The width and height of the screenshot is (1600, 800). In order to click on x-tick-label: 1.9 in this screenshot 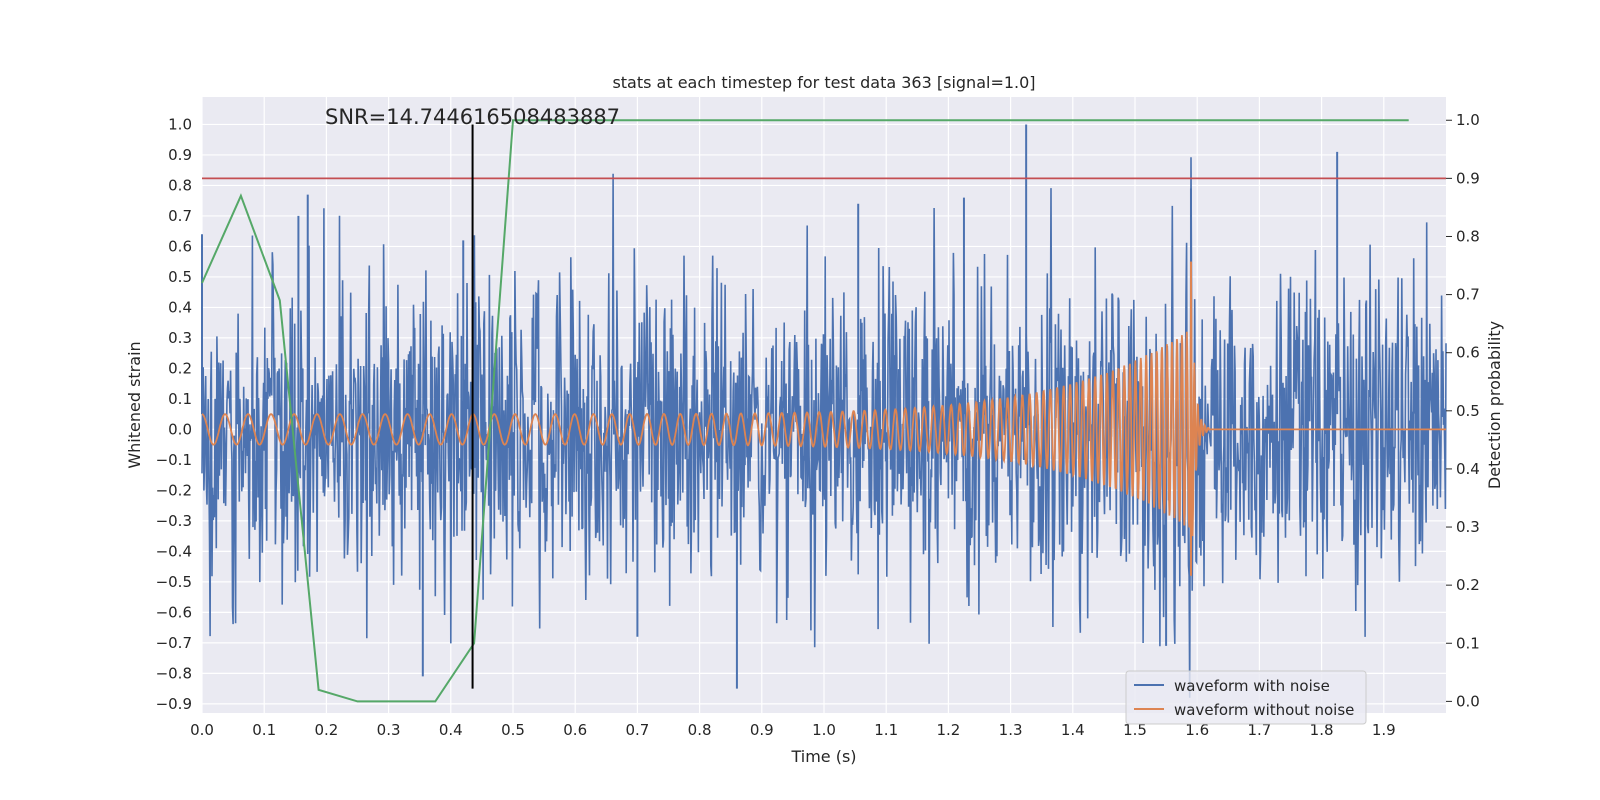, I will do `click(1384, 730)`.